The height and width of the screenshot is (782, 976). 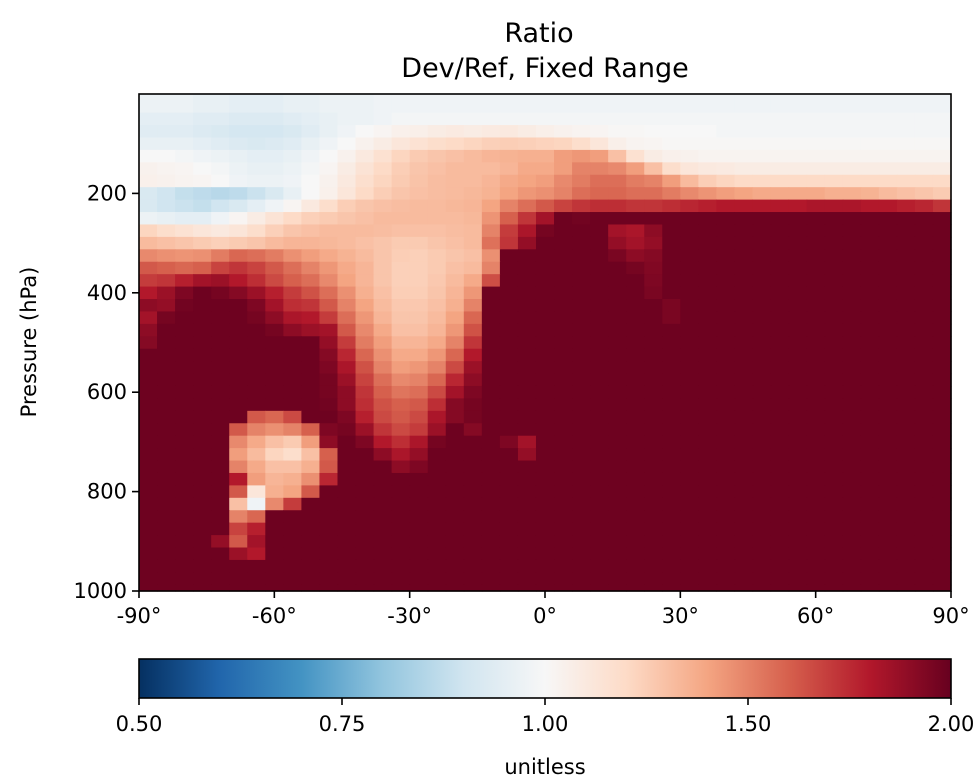 What do you see at coordinates (107, 492) in the screenshot?
I see `y-tick-label: 800` at bounding box center [107, 492].